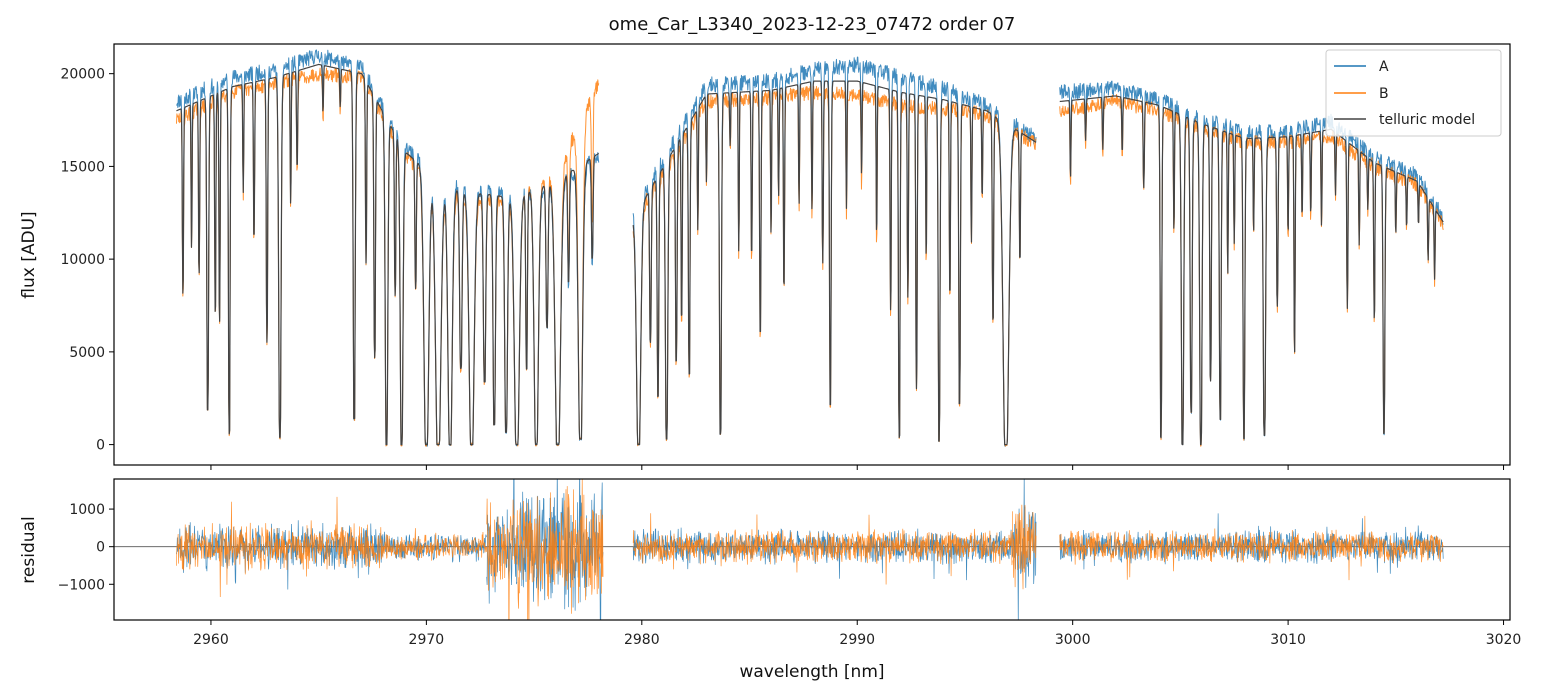 The image size is (1541, 696). I want to click on residual-y-tick-label: −1000, so click(81, 585).